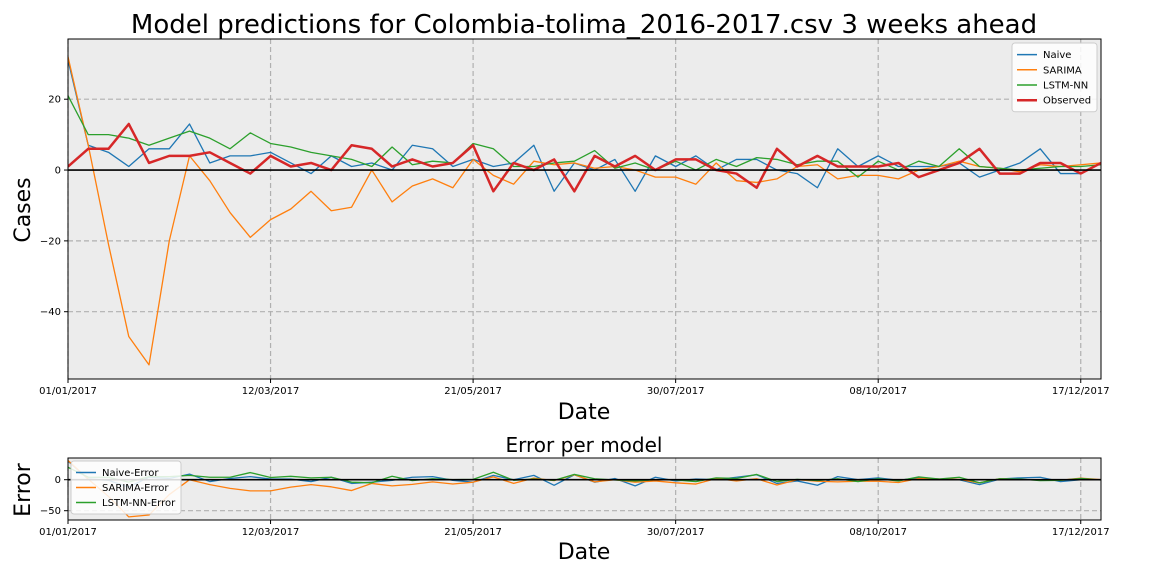  What do you see at coordinates (50, 312) in the screenshot?
I see `main-y-tick-label: −40` at bounding box center [50, 312].